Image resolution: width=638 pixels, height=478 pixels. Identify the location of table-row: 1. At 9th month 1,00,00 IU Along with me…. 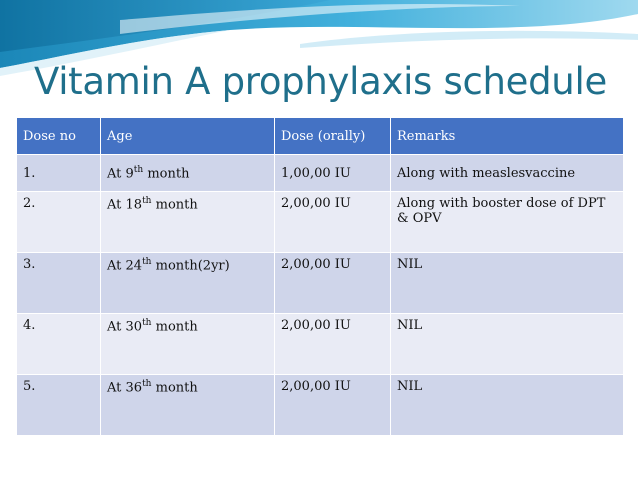
(320, 173).